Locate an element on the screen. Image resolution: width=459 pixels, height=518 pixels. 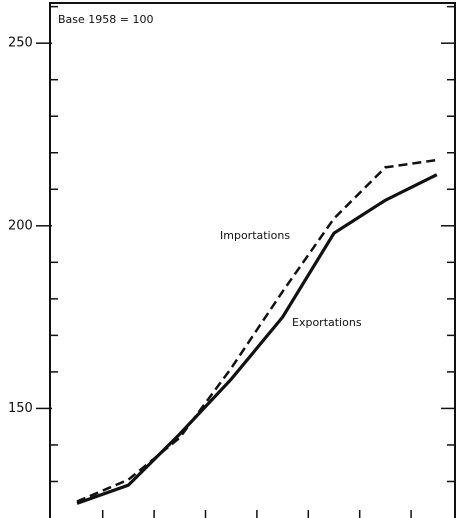
y-tick-label: 200 is located at coordinates (20, 225).